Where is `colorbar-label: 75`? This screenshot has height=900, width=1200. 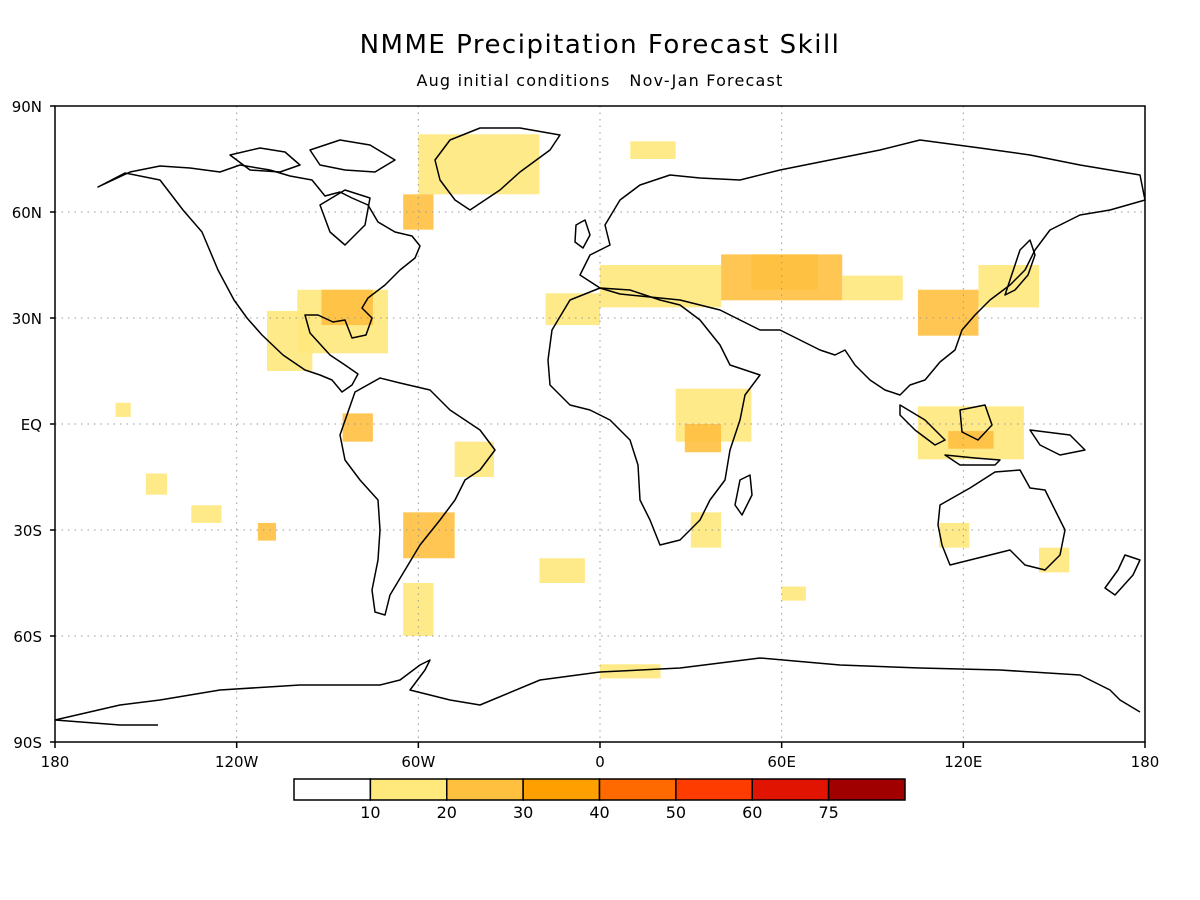 colorbar-label: 75 is located at coordinates (828, 812).